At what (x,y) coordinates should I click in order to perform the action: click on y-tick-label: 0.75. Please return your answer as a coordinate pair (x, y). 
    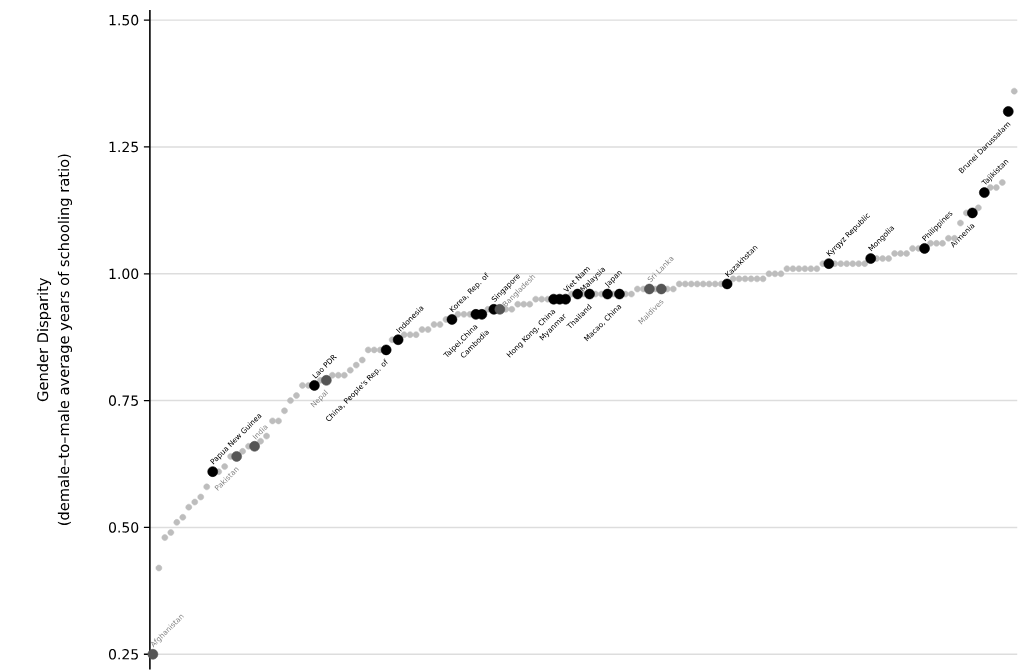
    Looking at the image, I should click on (123, 400).